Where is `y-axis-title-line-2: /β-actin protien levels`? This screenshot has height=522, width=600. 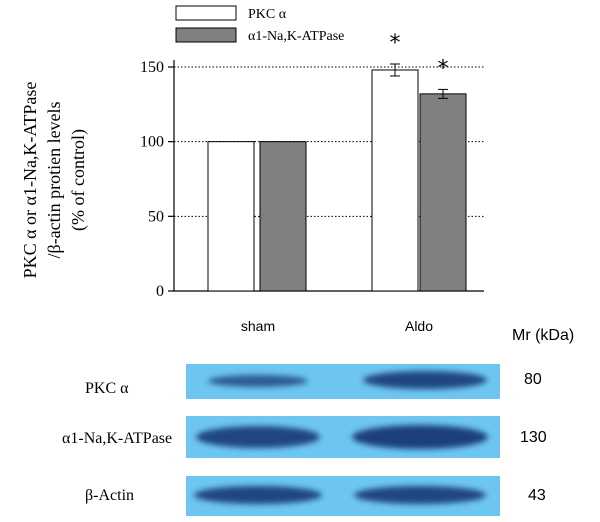
y-axis-title-line-2: /β-actin protien levels is located at coordinates (54, 179).